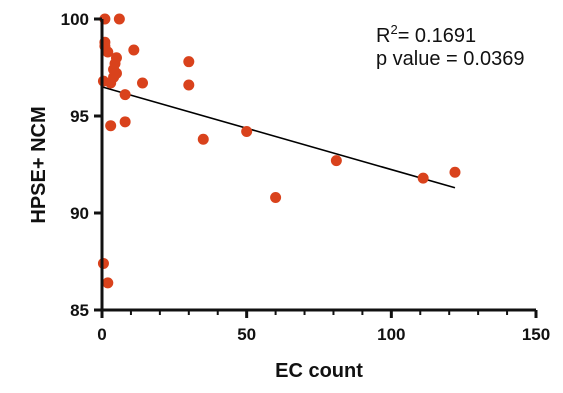  I want to click on y-axis-label: HPSE+ NCM, so click(39, 164).